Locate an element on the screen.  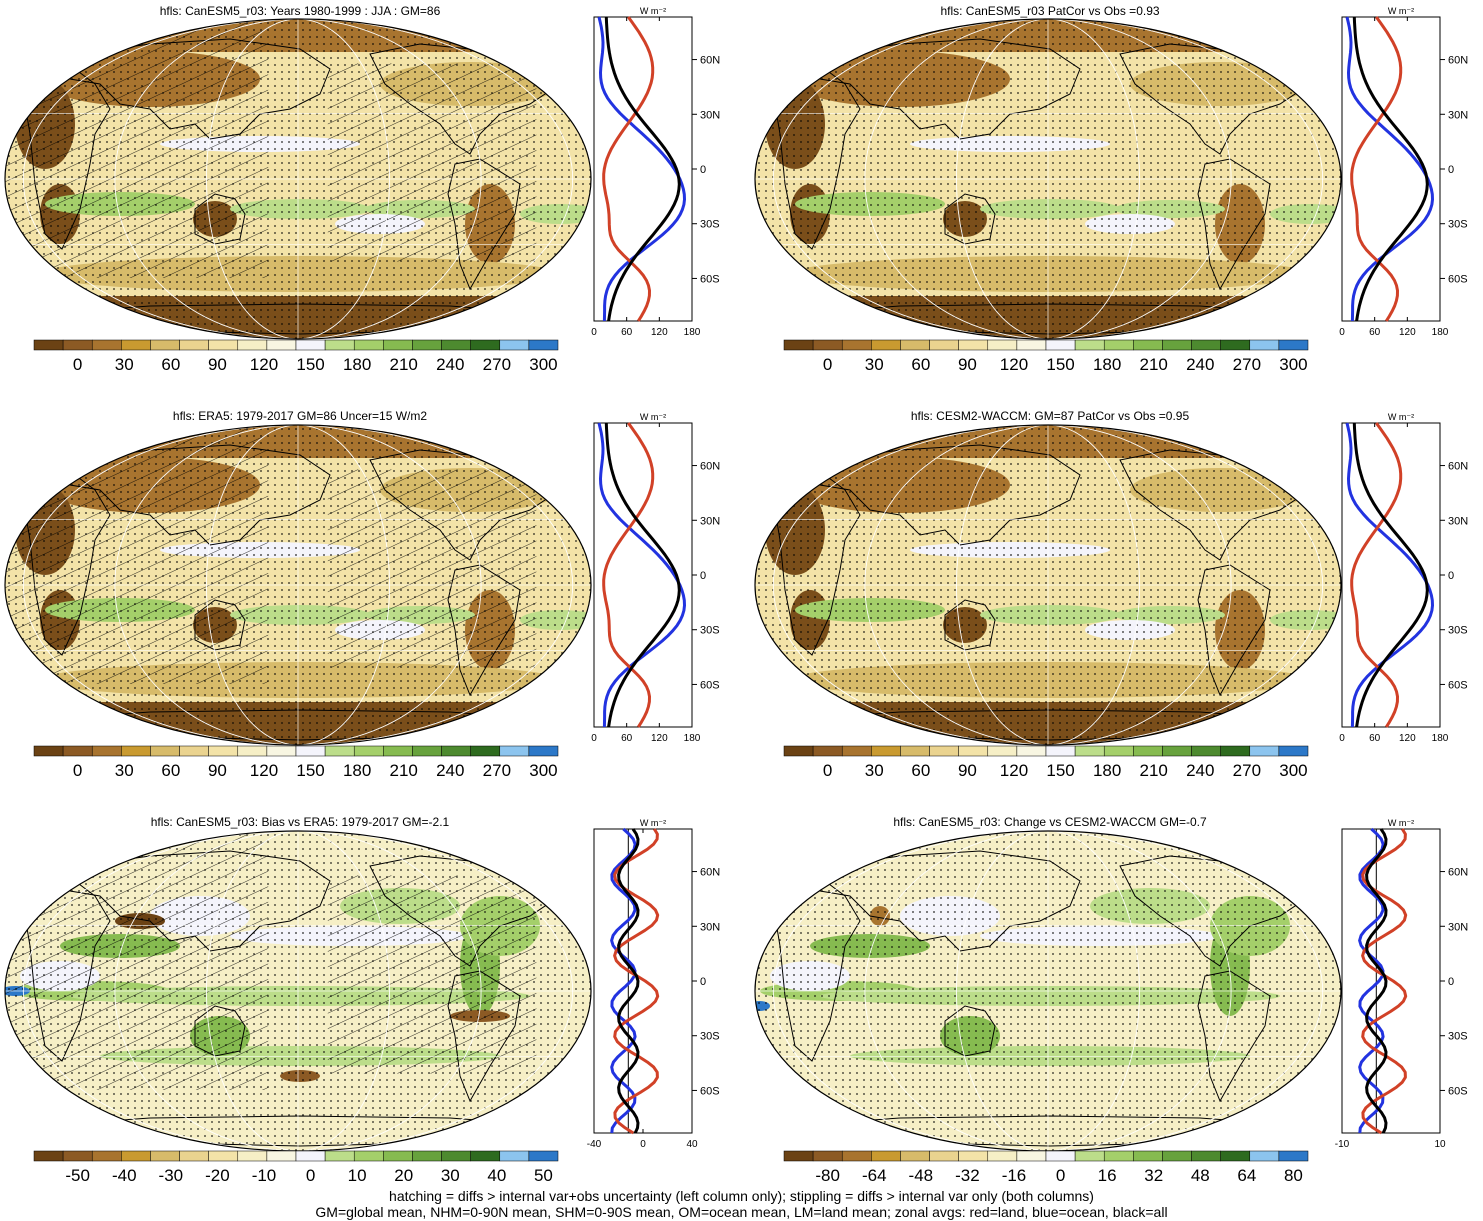
colorbar-label: -80 is located at coordinates (827, 1175).